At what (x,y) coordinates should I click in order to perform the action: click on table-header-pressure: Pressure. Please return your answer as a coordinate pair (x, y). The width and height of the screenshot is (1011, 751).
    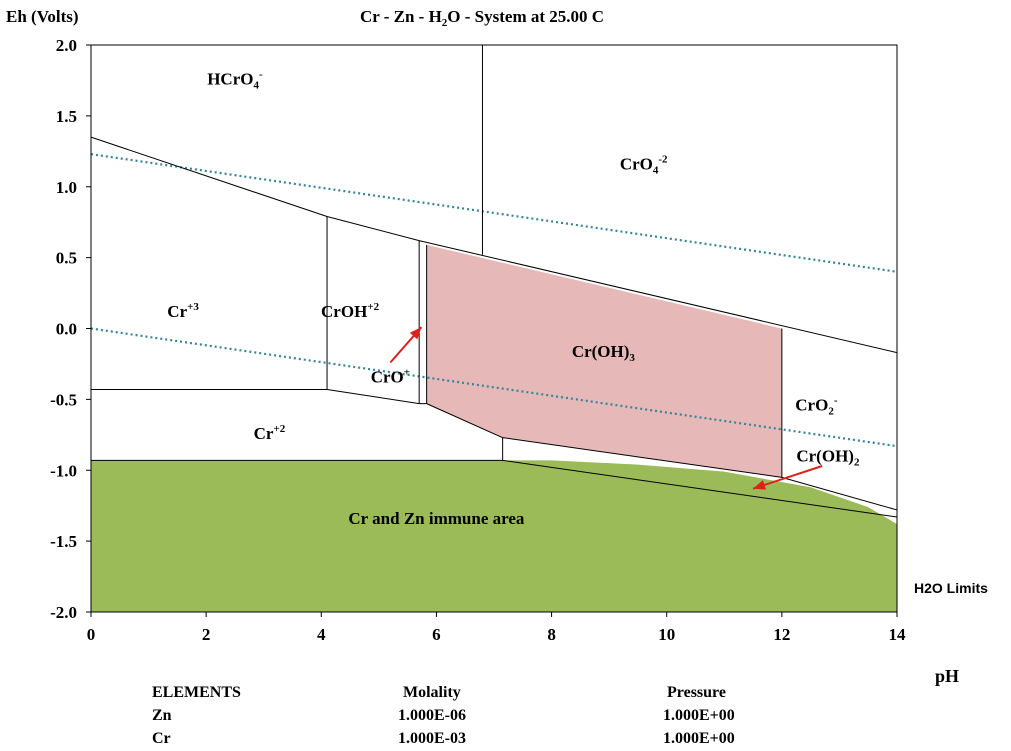
    Looking at the image, I should click on (696, 692).